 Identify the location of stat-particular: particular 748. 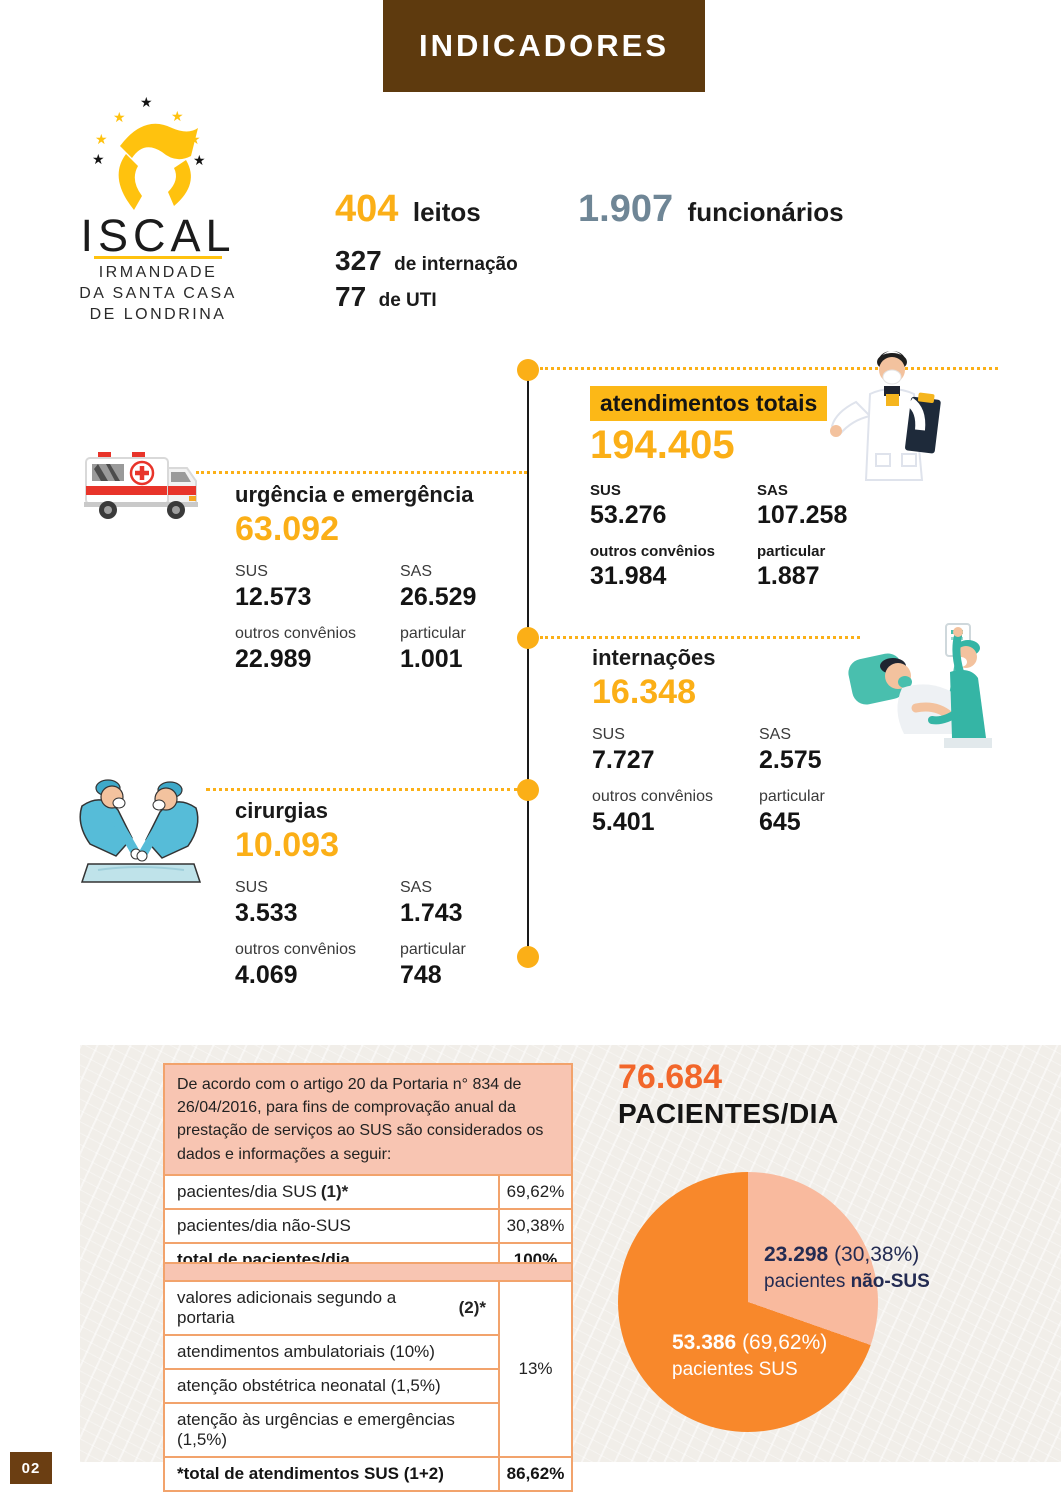
(433, 965).